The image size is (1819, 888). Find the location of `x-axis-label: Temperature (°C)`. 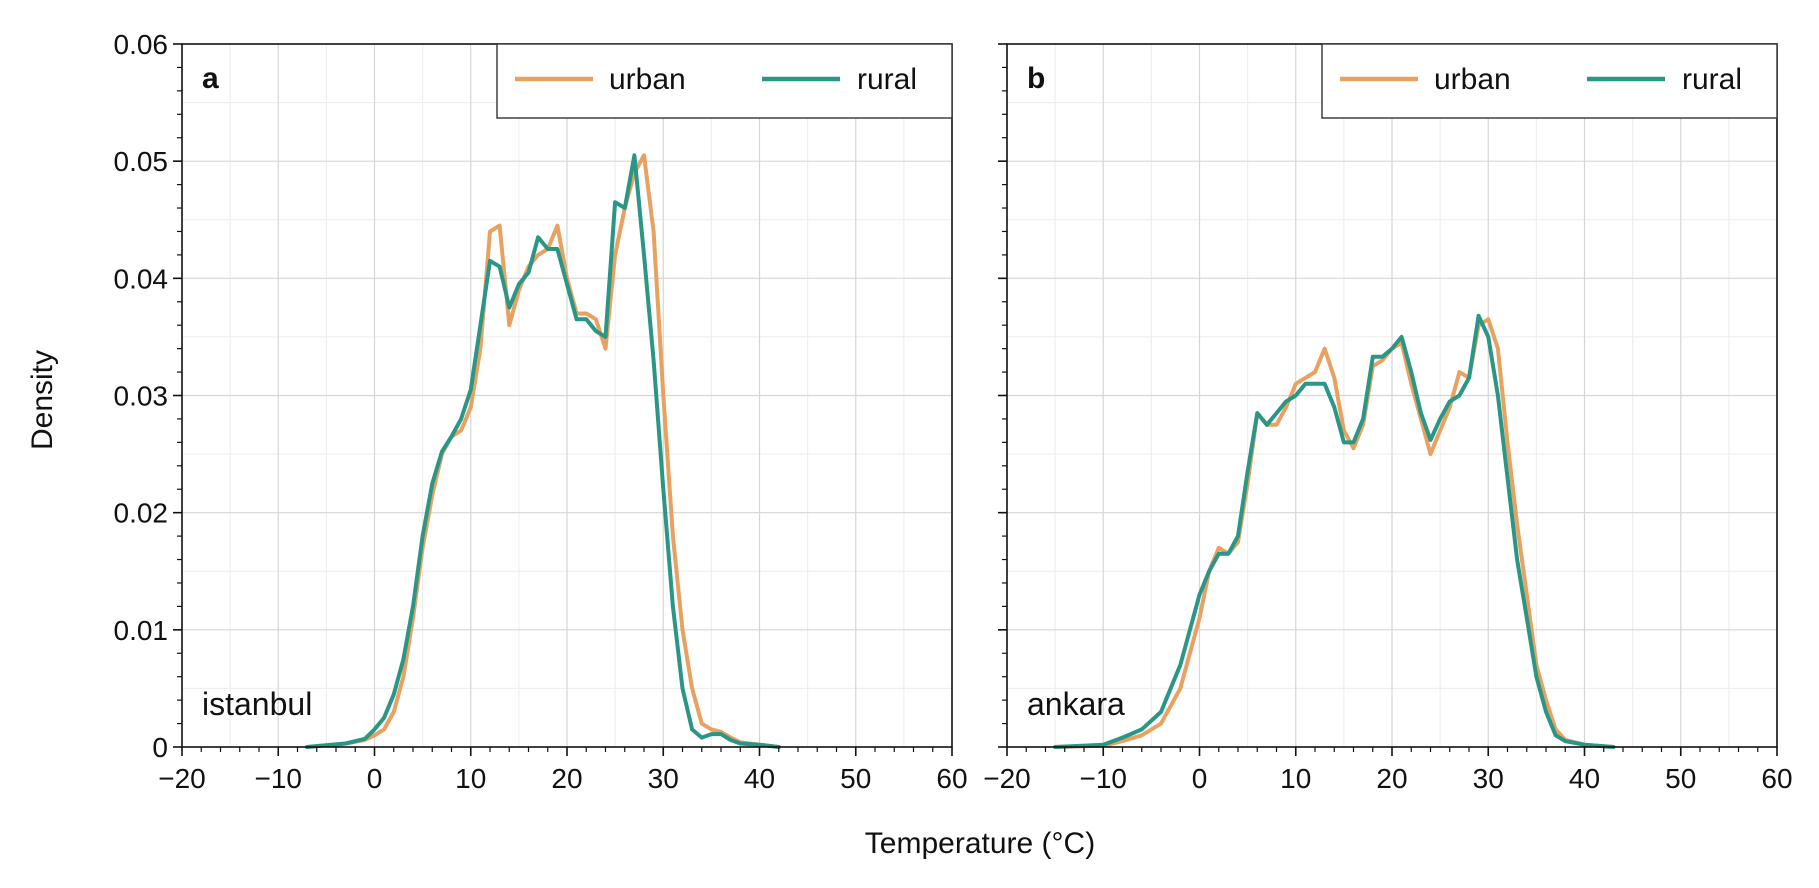

x-axis-label: Temperature (°C) is located at coordinates (980, 843).